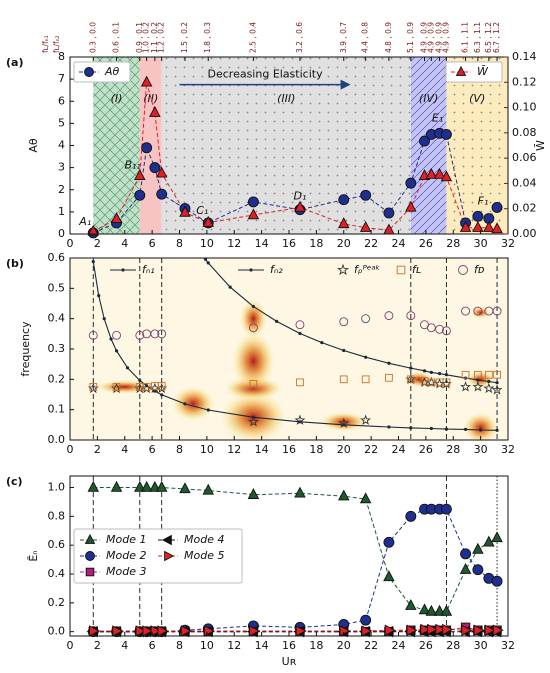  Describe the element at coordinates (252, 37) in the screenshot. I see `top-tick-label: 2.5 , 0.4` at that location.